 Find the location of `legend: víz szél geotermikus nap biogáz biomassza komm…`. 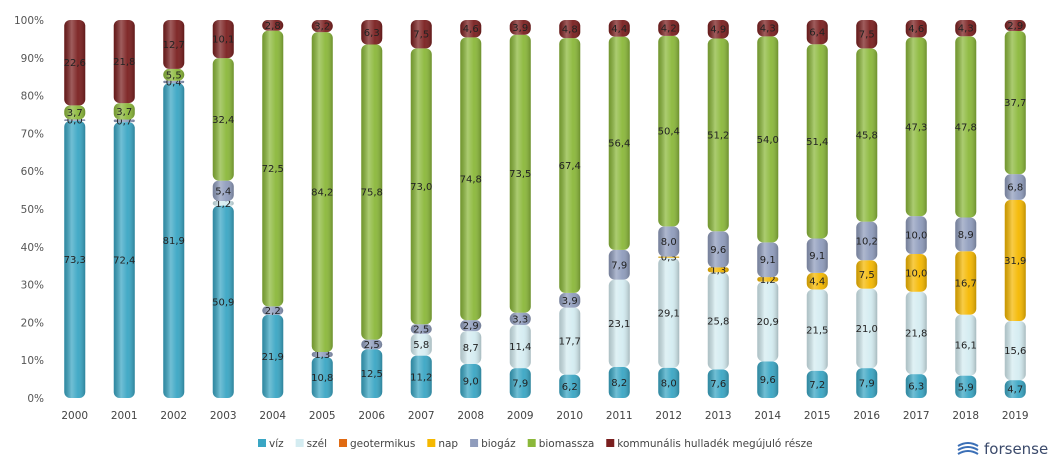

legend: víz szél geotermikus nap biogáz biomassza komm… is located at coordinates (535, 444).